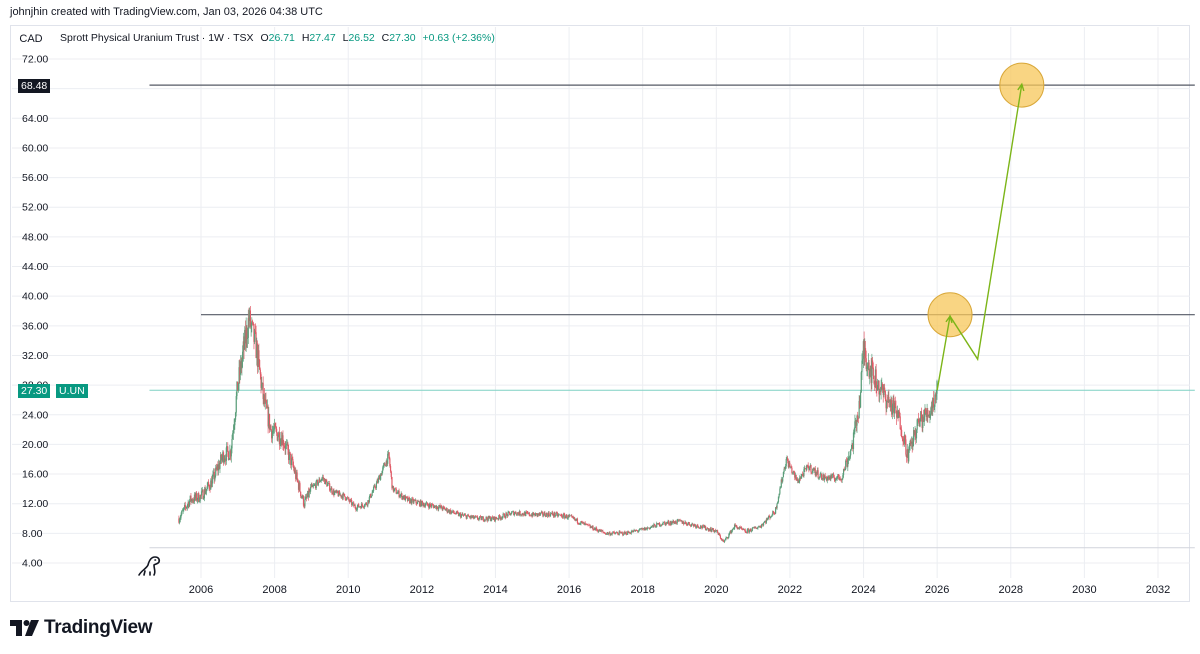  What do you see at coordinates (32, 534) in the screenshot?
I see `y-tick-label: 8.00` at bounding box center [32, 534].